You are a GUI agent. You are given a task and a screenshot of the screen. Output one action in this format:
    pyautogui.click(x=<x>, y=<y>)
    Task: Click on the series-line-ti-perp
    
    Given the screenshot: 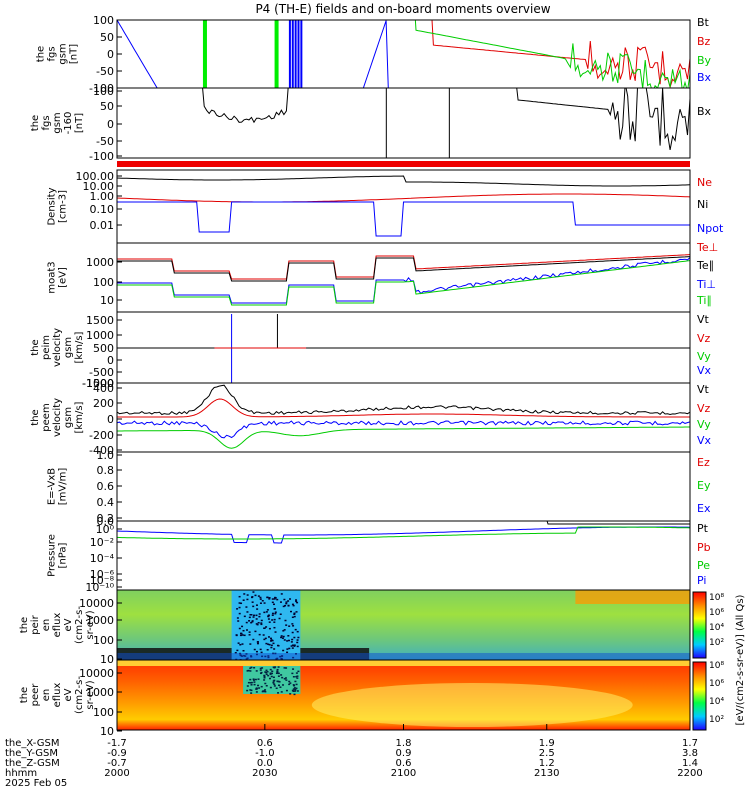 What is the action you would take?
    pyautogui.click(x=403, y=280)
    